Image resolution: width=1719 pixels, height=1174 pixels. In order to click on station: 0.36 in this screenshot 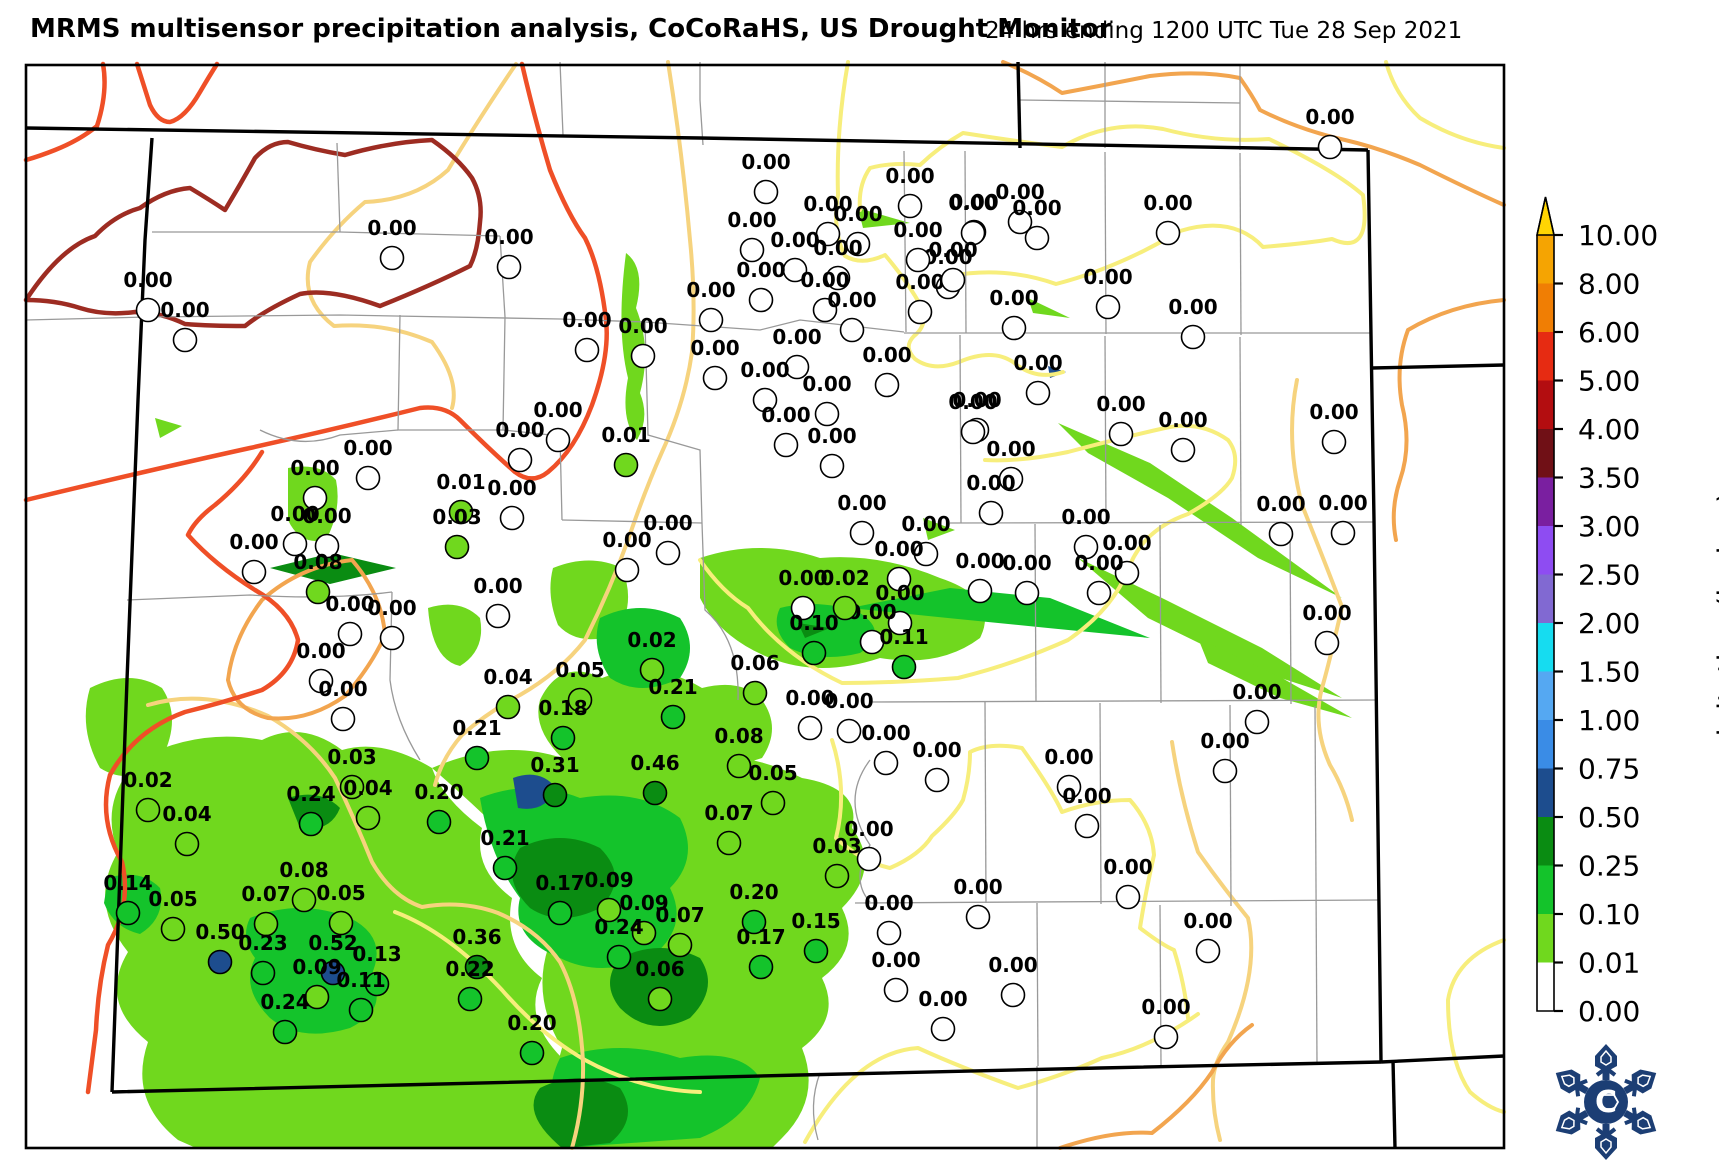, I will do `click(477, 952)`.